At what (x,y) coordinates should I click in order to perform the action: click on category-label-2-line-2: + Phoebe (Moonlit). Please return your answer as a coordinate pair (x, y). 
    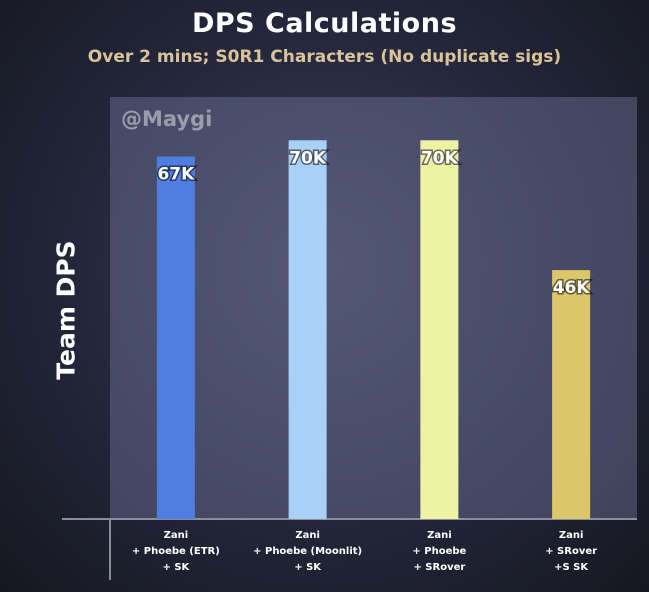
    Looking at the image, I should click on (307, 551).